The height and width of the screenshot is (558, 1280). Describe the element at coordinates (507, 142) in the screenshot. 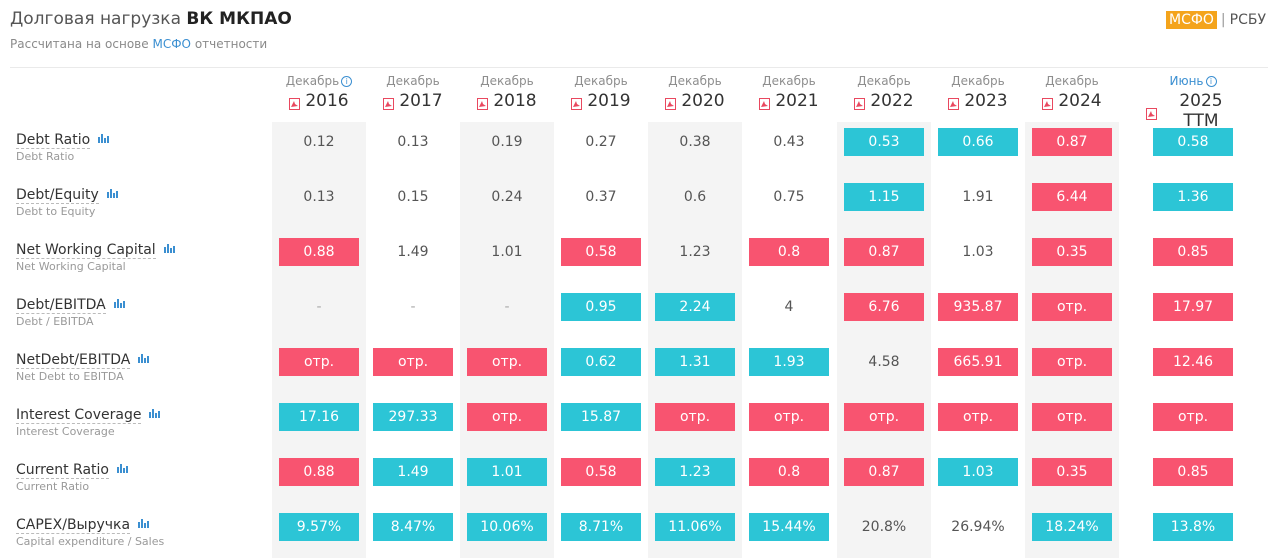

I see `table-cell: 0.19` at that location.